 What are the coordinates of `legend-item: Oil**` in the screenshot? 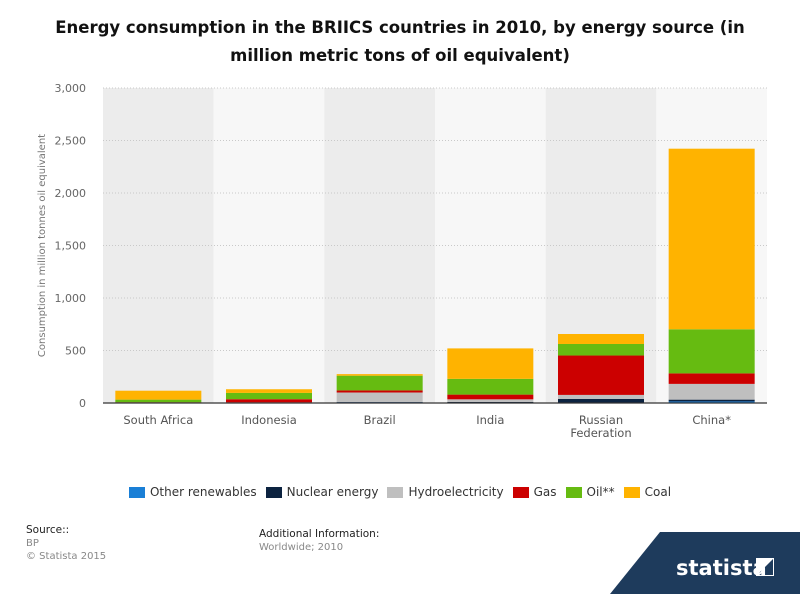 It's located at (590, 492).